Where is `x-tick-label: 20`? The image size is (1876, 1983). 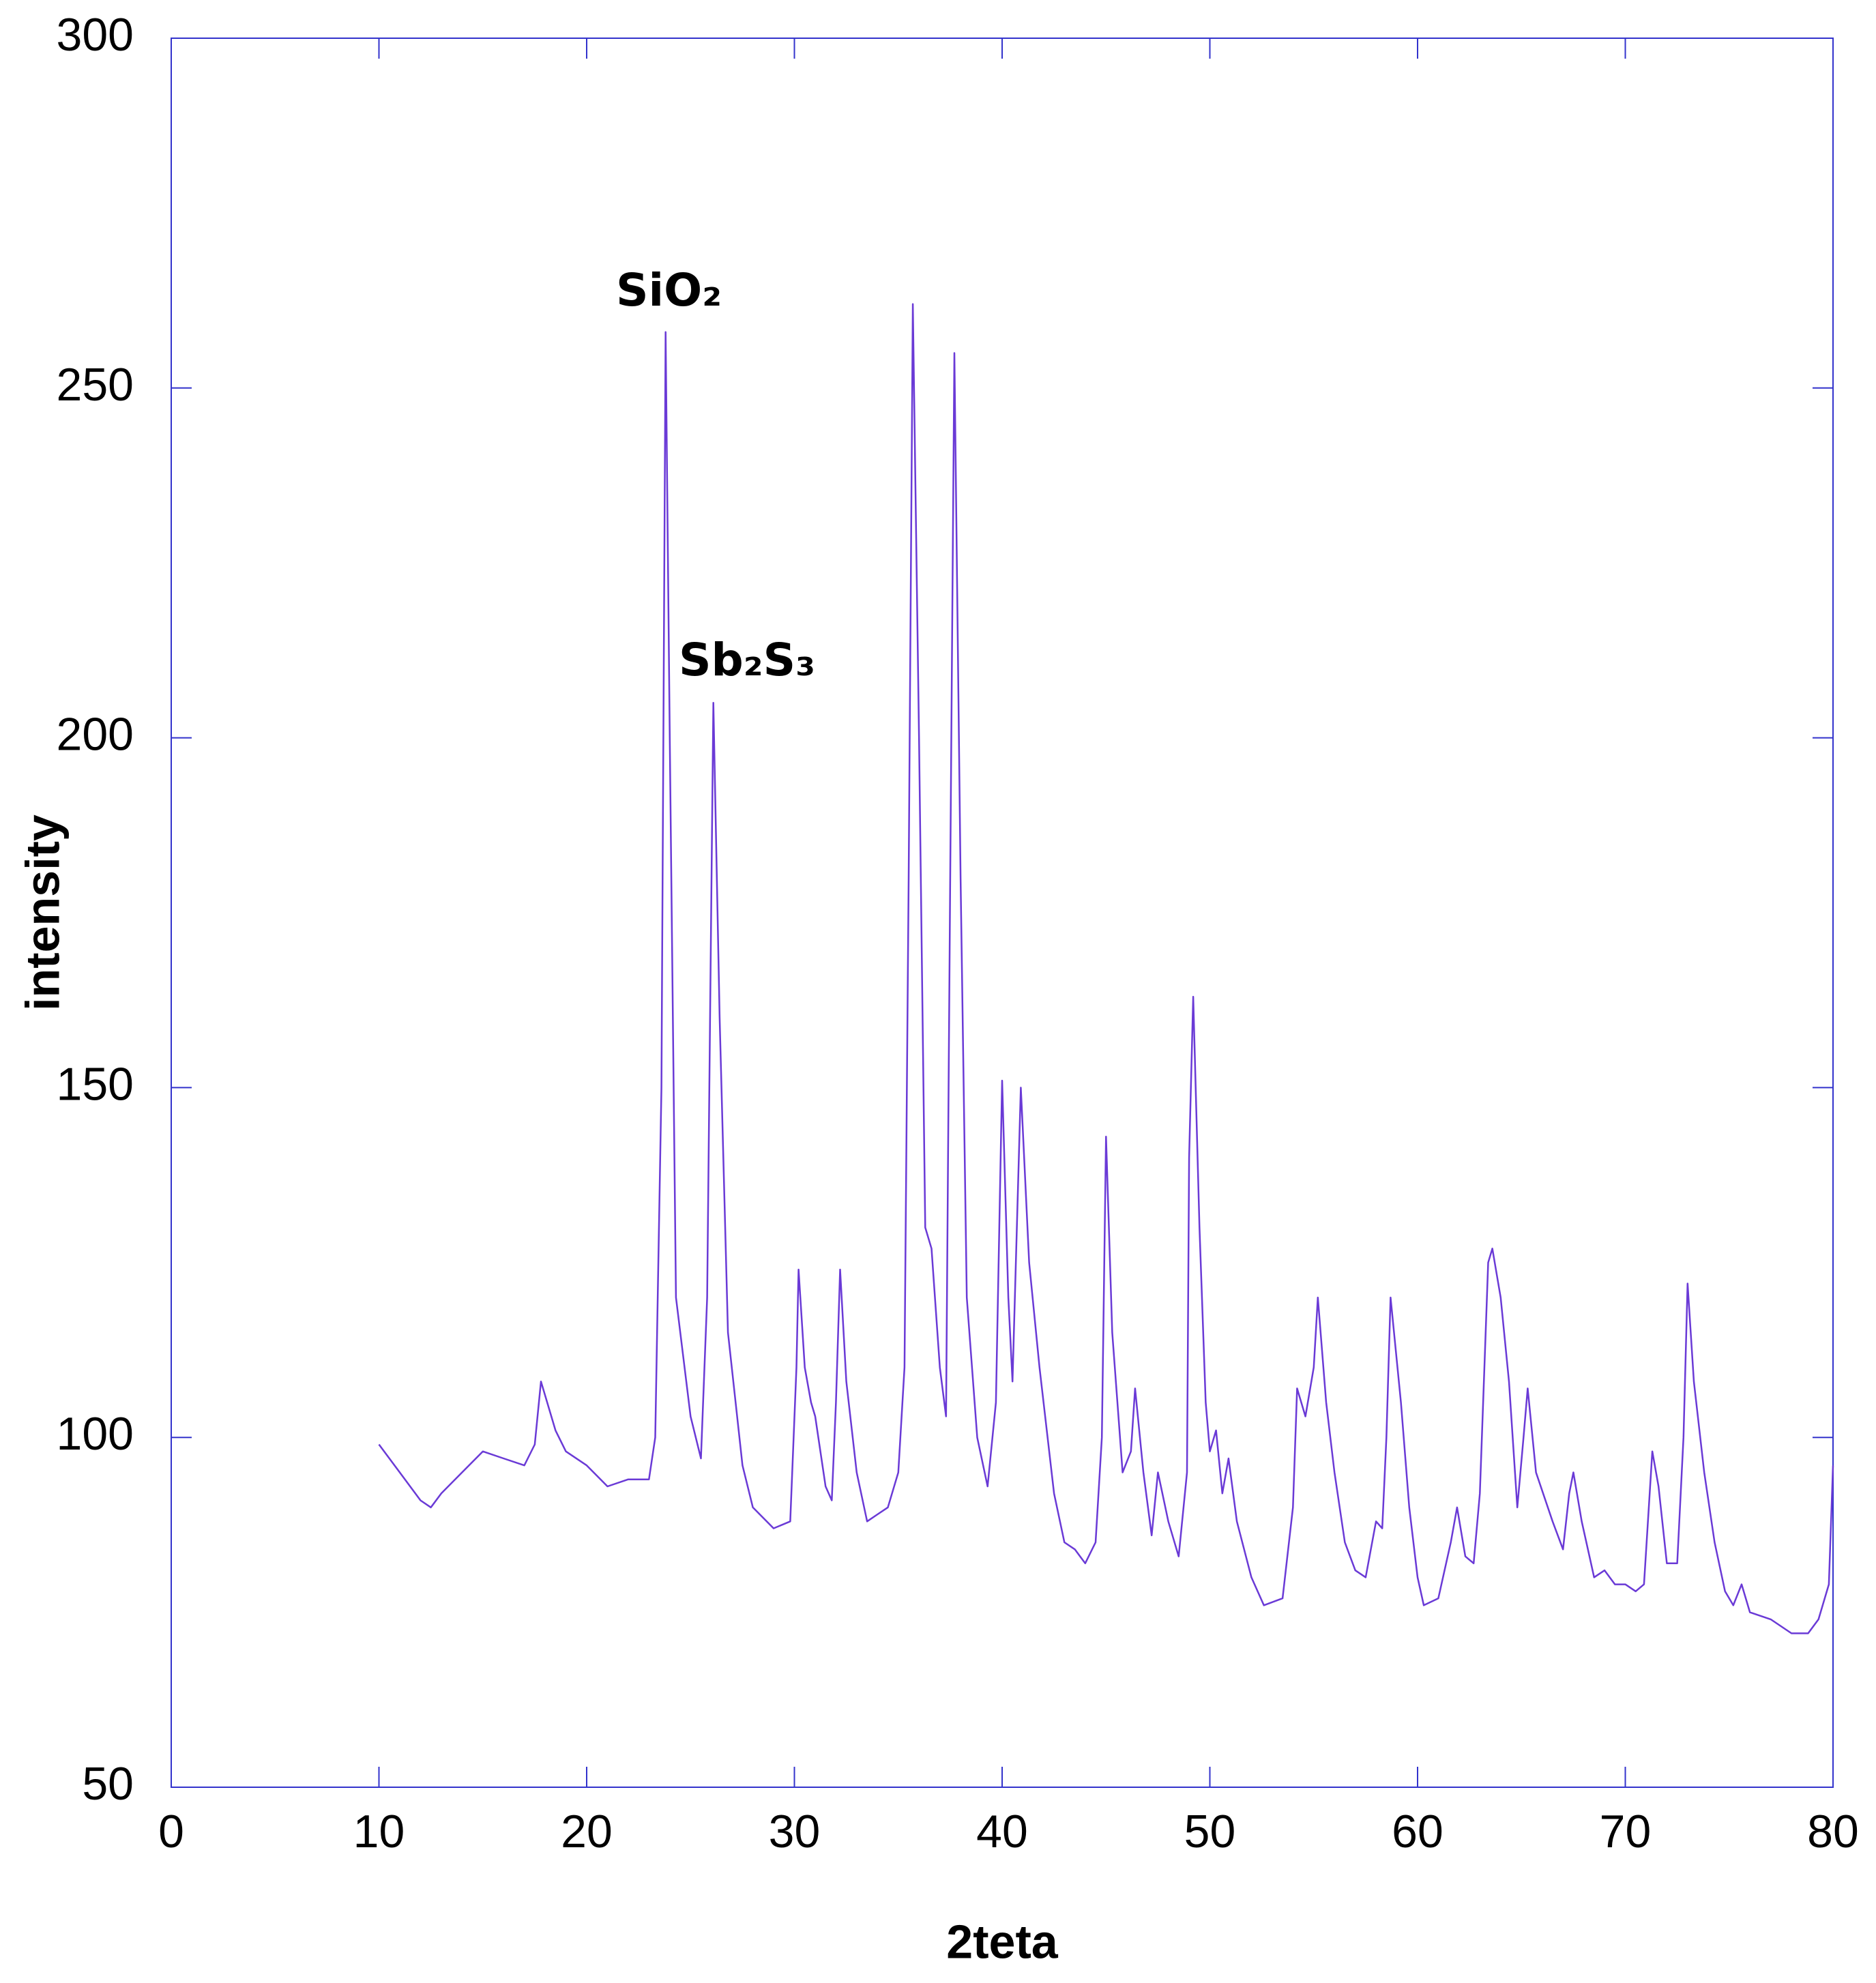 x-tick-label: 20 is located at coordinates (587, 1831).